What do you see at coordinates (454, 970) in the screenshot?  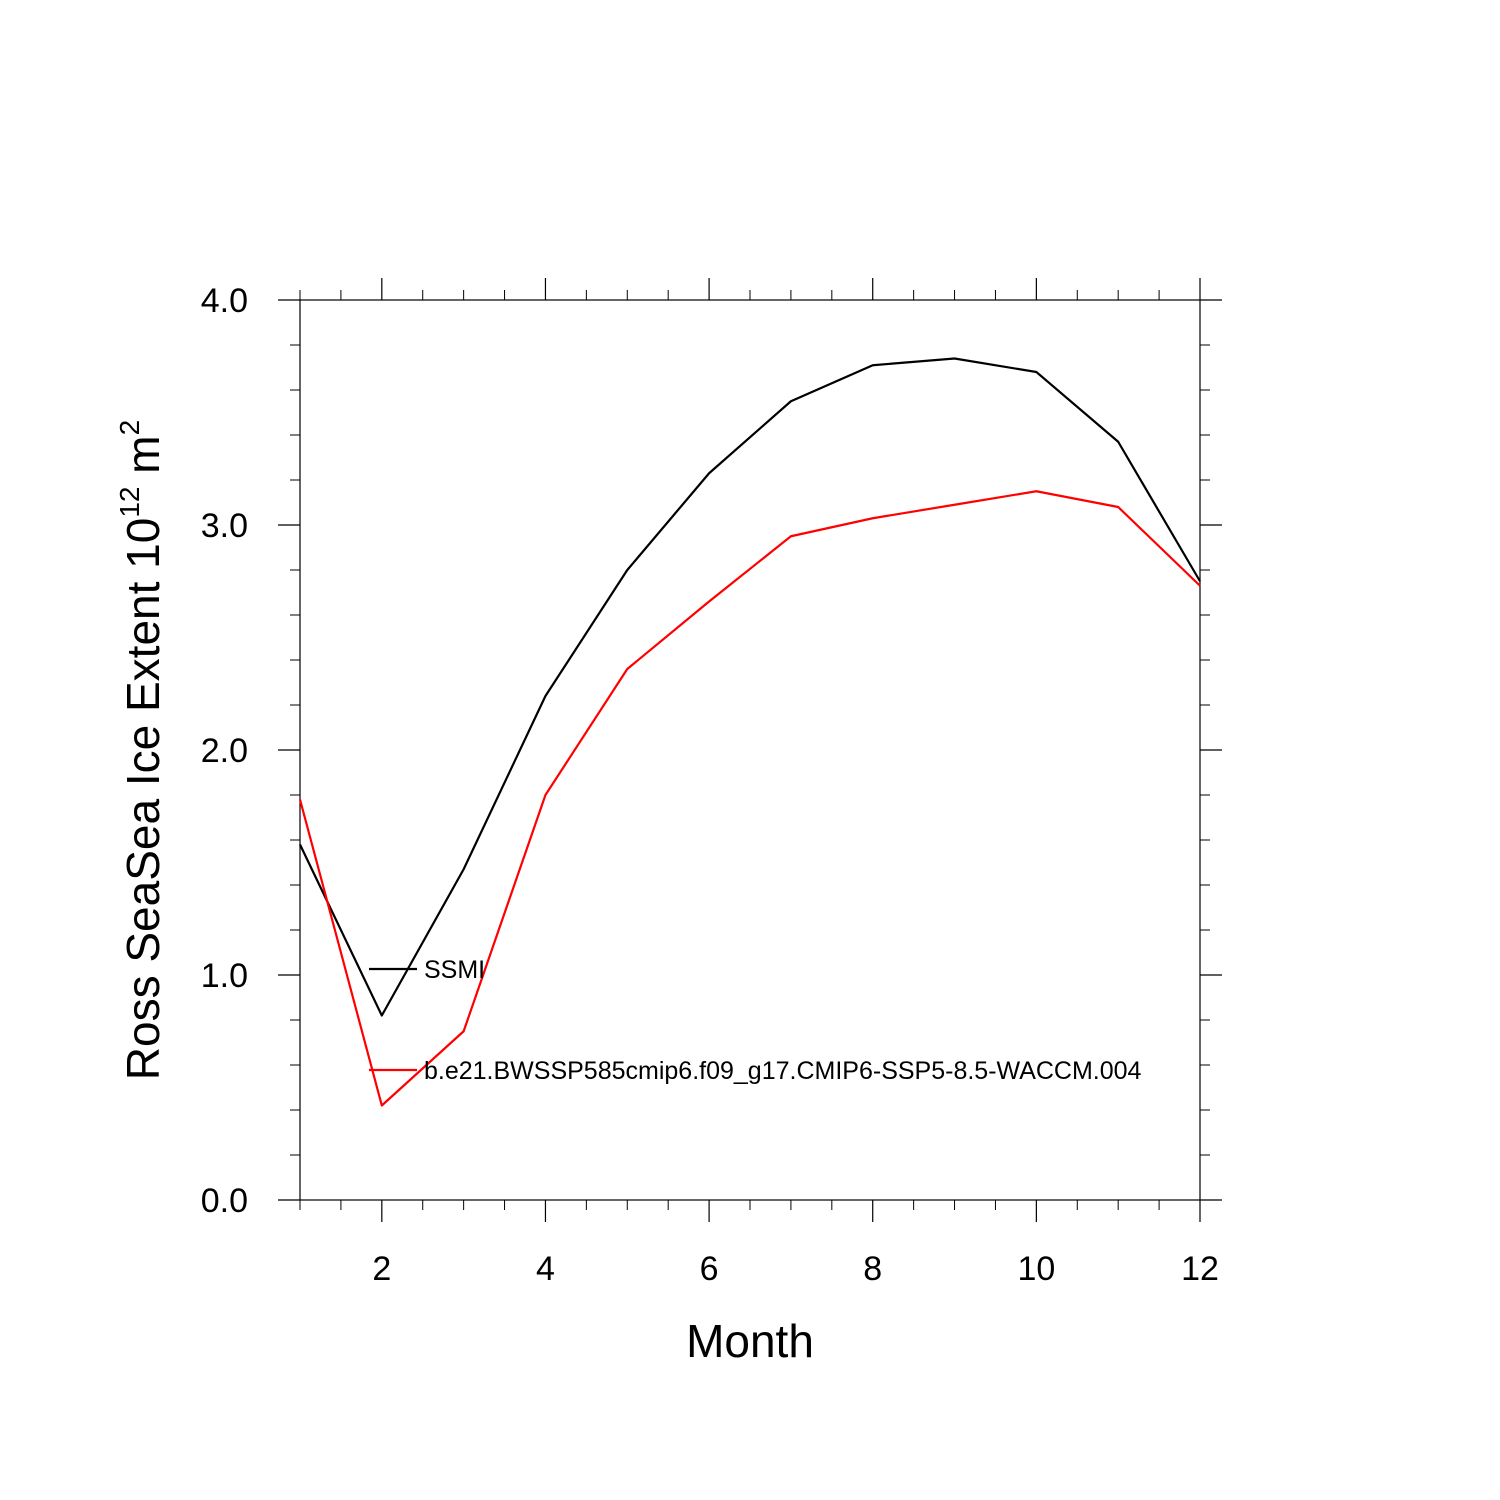 I see `legend-label-1: SSMI` at bounding box center [454, 970].